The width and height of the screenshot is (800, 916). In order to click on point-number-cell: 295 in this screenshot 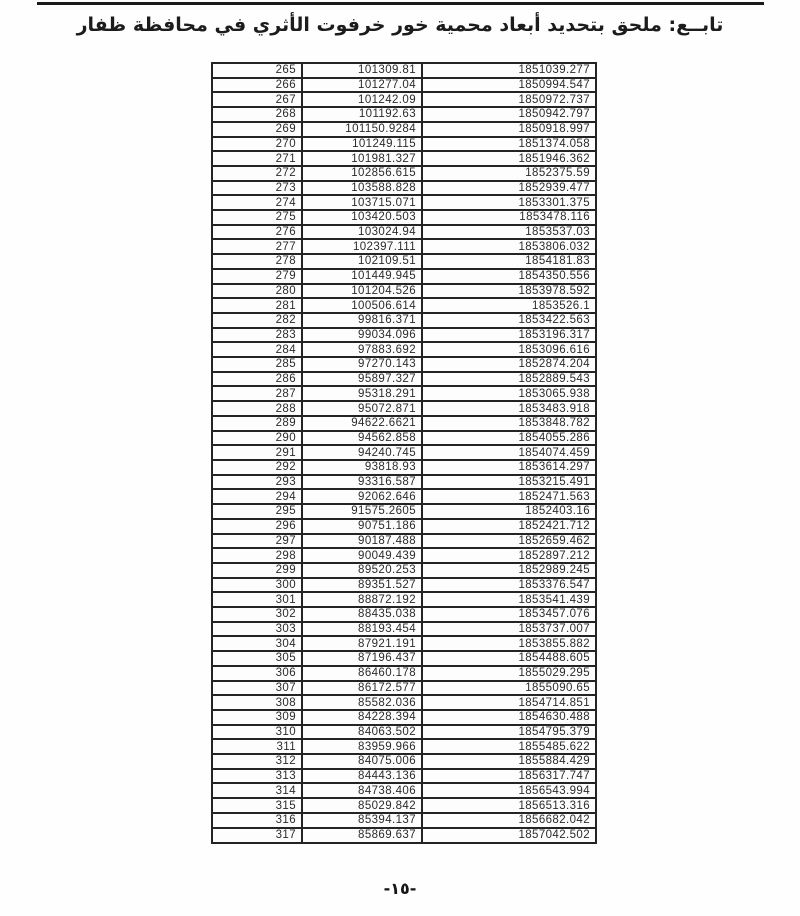, I will do `click(257, 511)`.